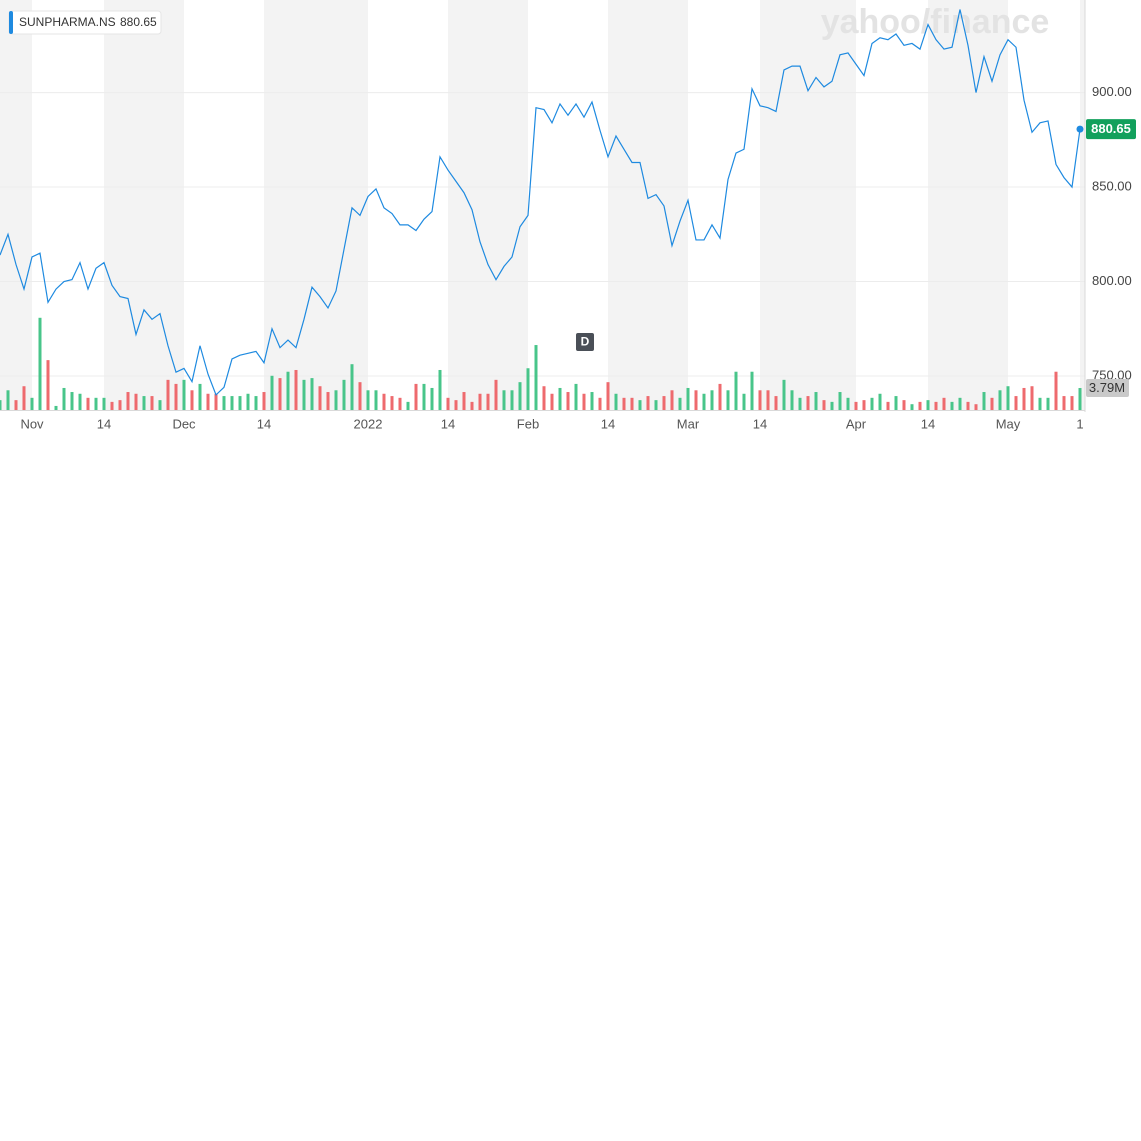 This screenshot has height=1141, width=1141. I want to click on y-tick-label: 750.00, so click(1112, 374).